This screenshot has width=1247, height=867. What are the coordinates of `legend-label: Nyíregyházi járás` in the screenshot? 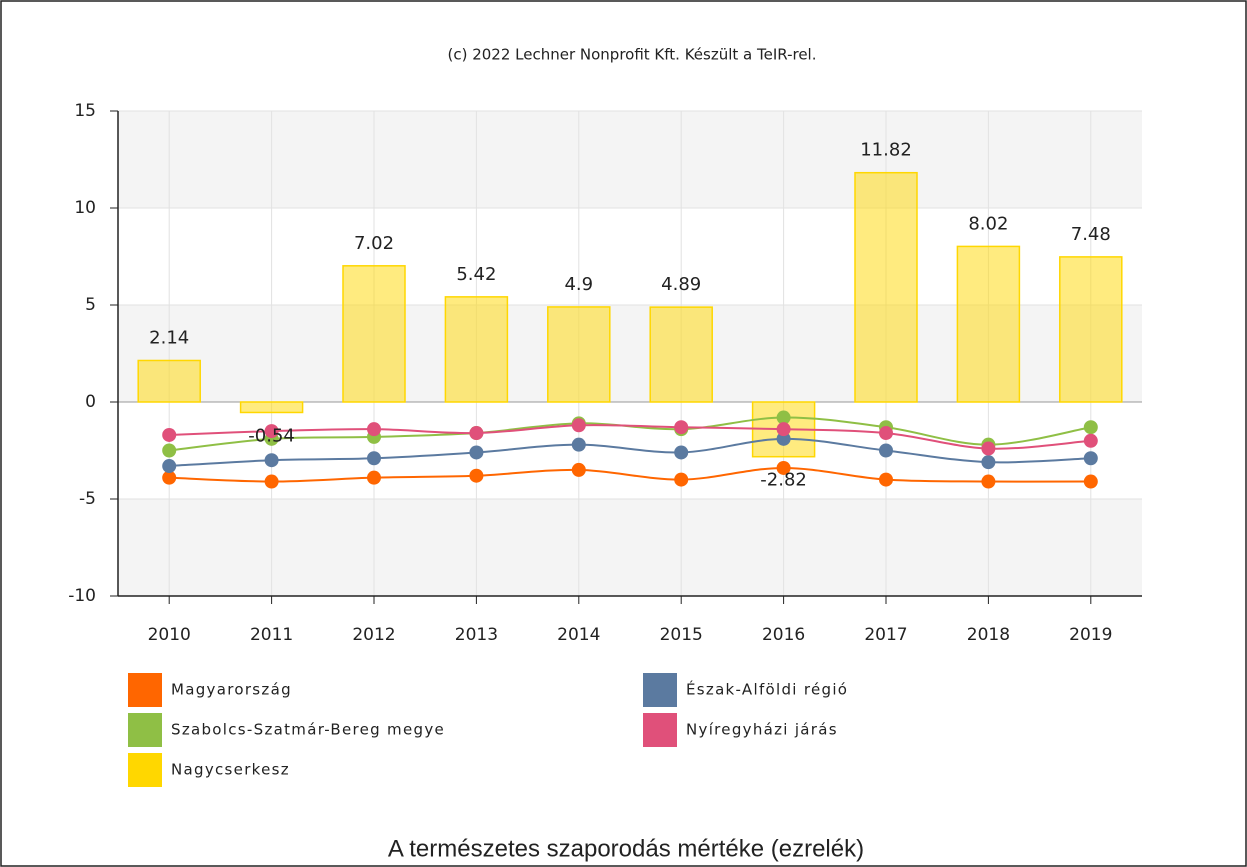 It's located at (762, 730).